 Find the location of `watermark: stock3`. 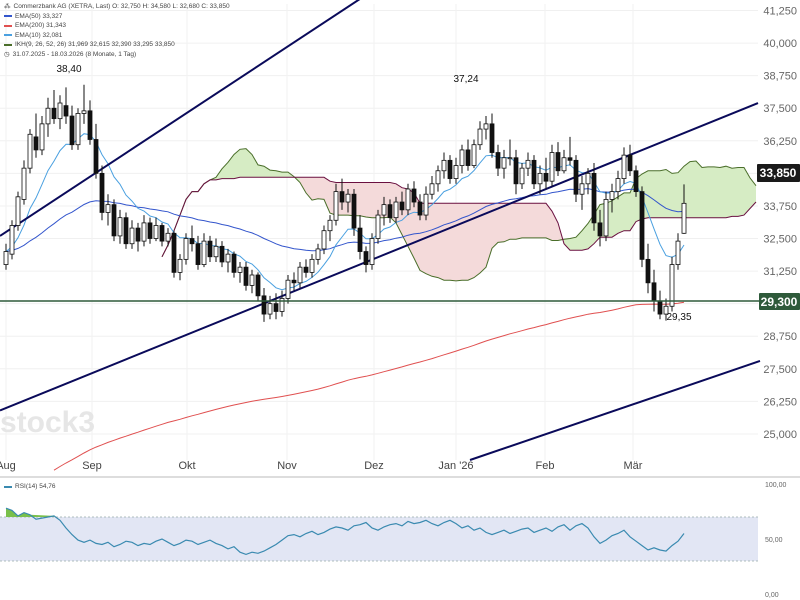

watermark: stock3 is located at coordinates (47, 422).